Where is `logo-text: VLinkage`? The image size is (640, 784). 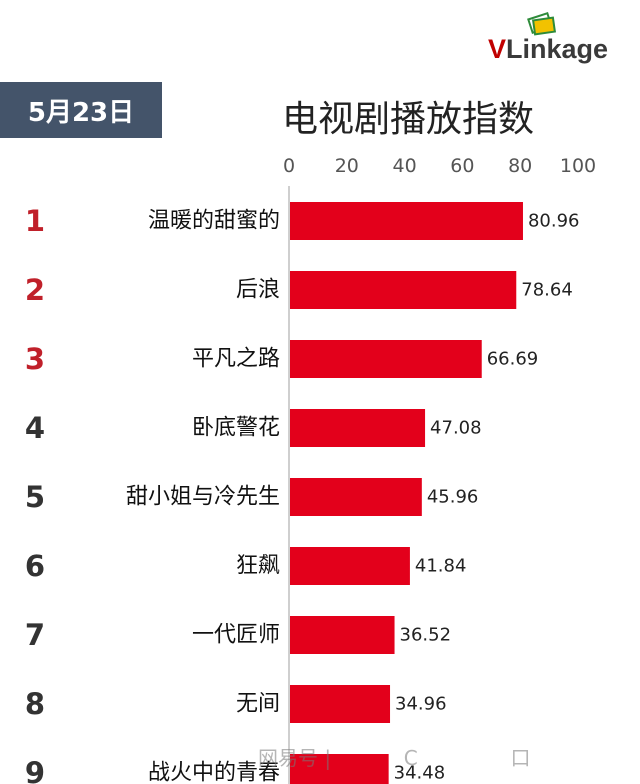
logo-text: VLinkage is located at coordinates (548, 49).